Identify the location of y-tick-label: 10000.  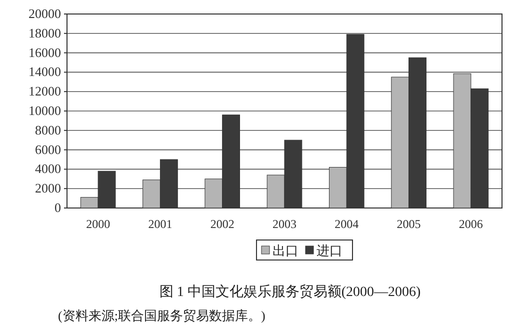
(44, 110).